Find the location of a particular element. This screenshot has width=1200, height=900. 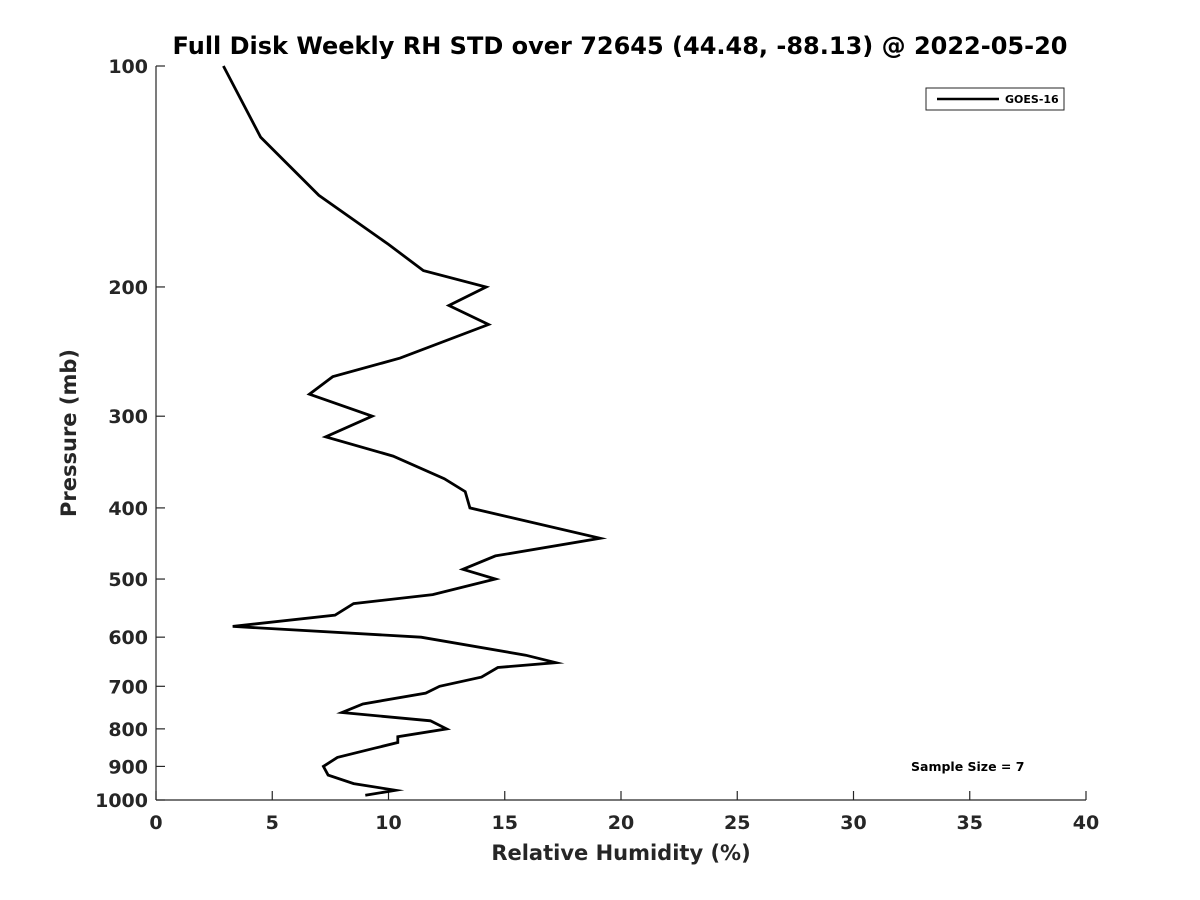

y-axis-ticks: 100 200 300 400 500 600 700 800 900 1000 is located at coordinates (130, 434).